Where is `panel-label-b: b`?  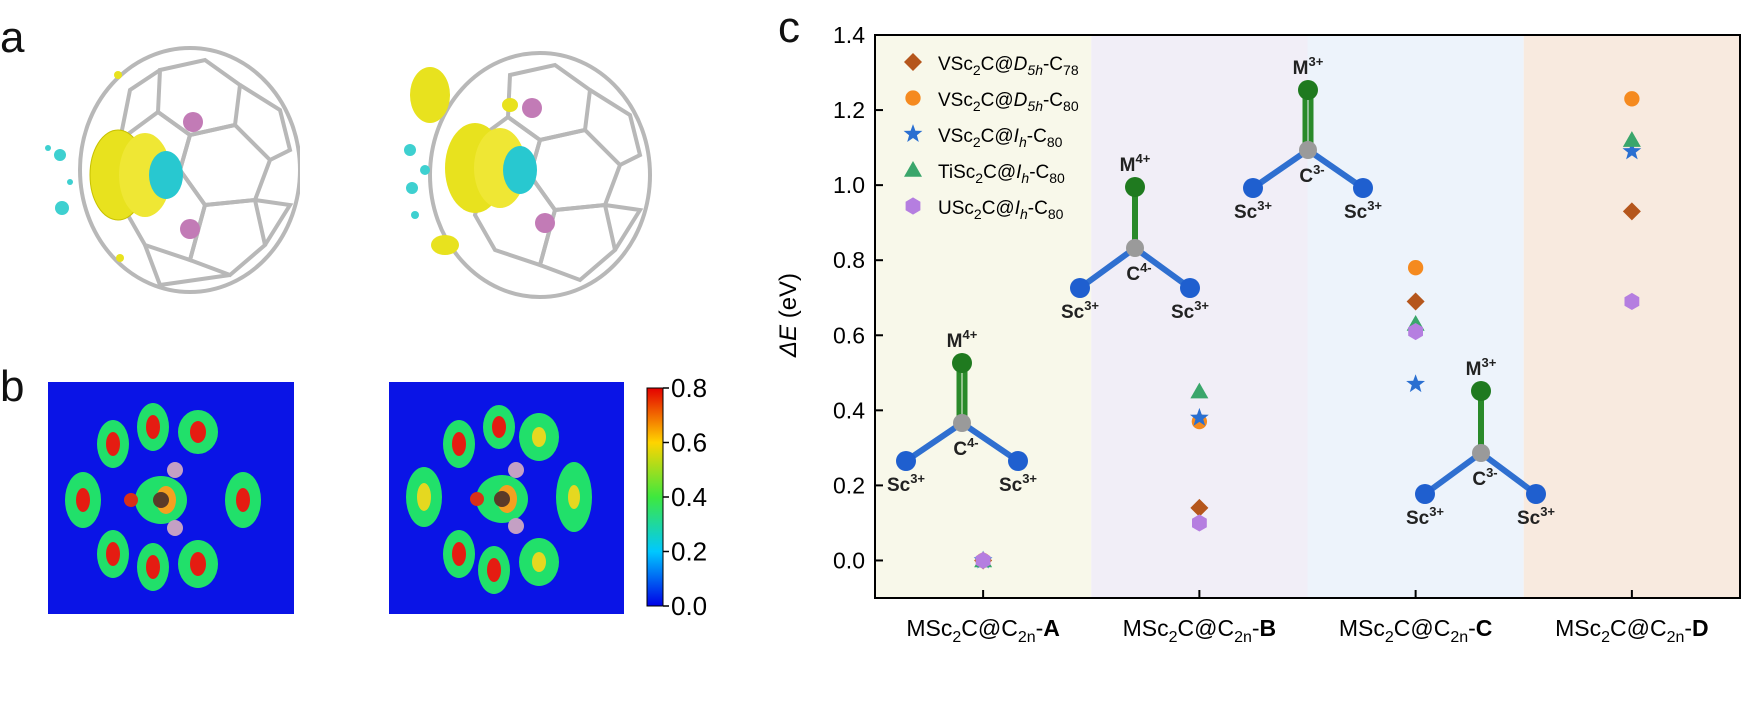 panel-label-b: b is located at coordinates (12, 386).